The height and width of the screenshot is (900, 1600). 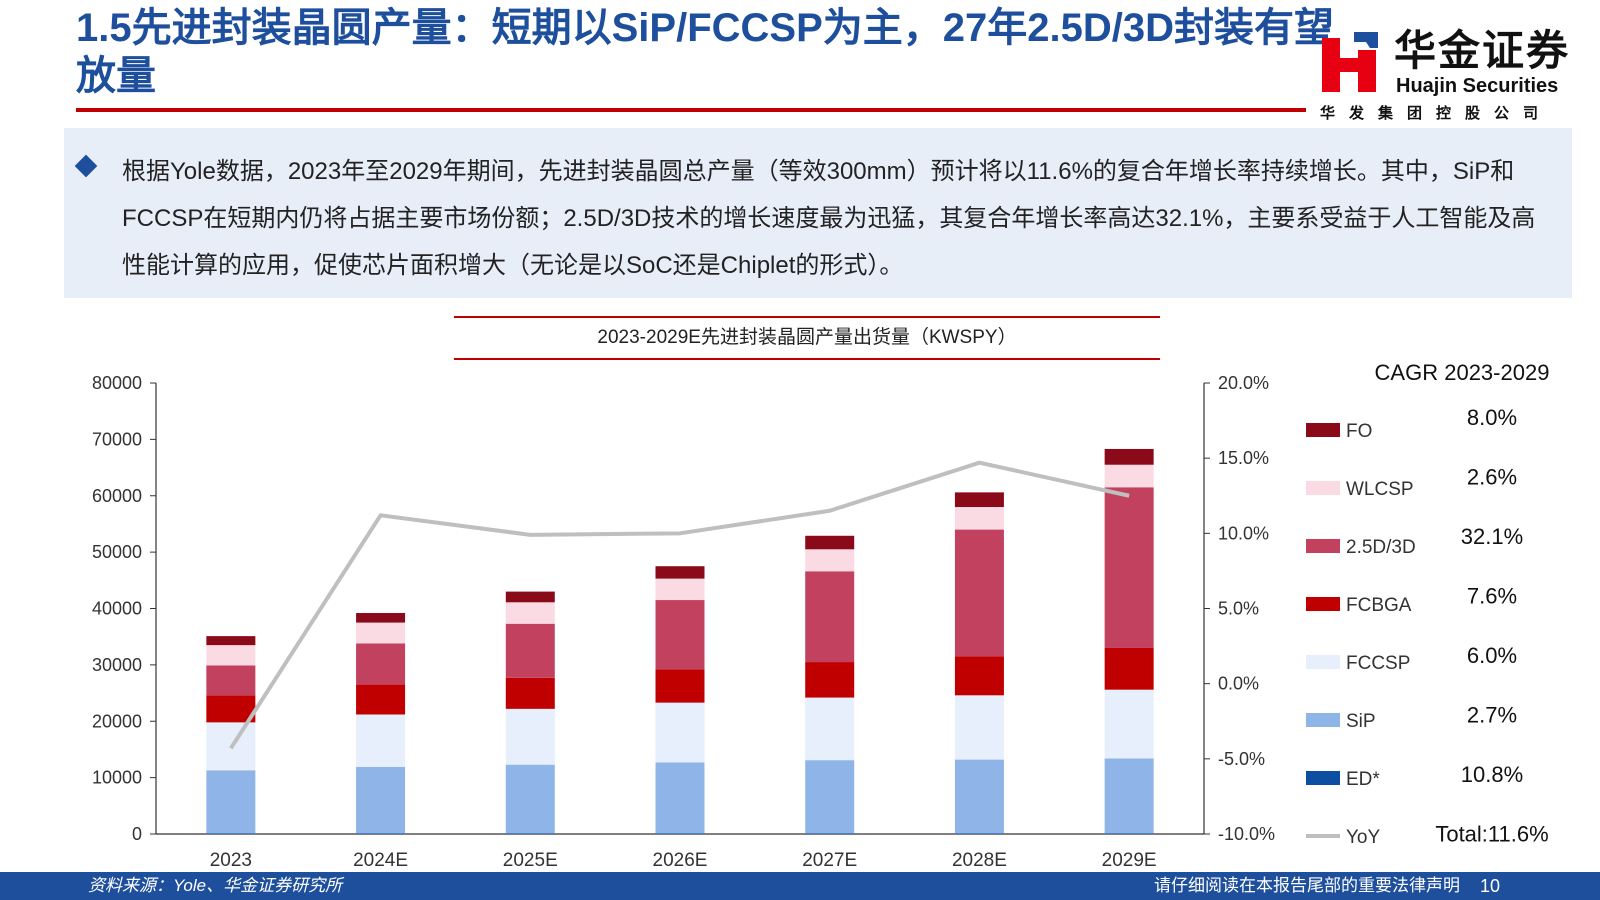 I want to click on legend-label: YoY, so click(x=1363, y=837).